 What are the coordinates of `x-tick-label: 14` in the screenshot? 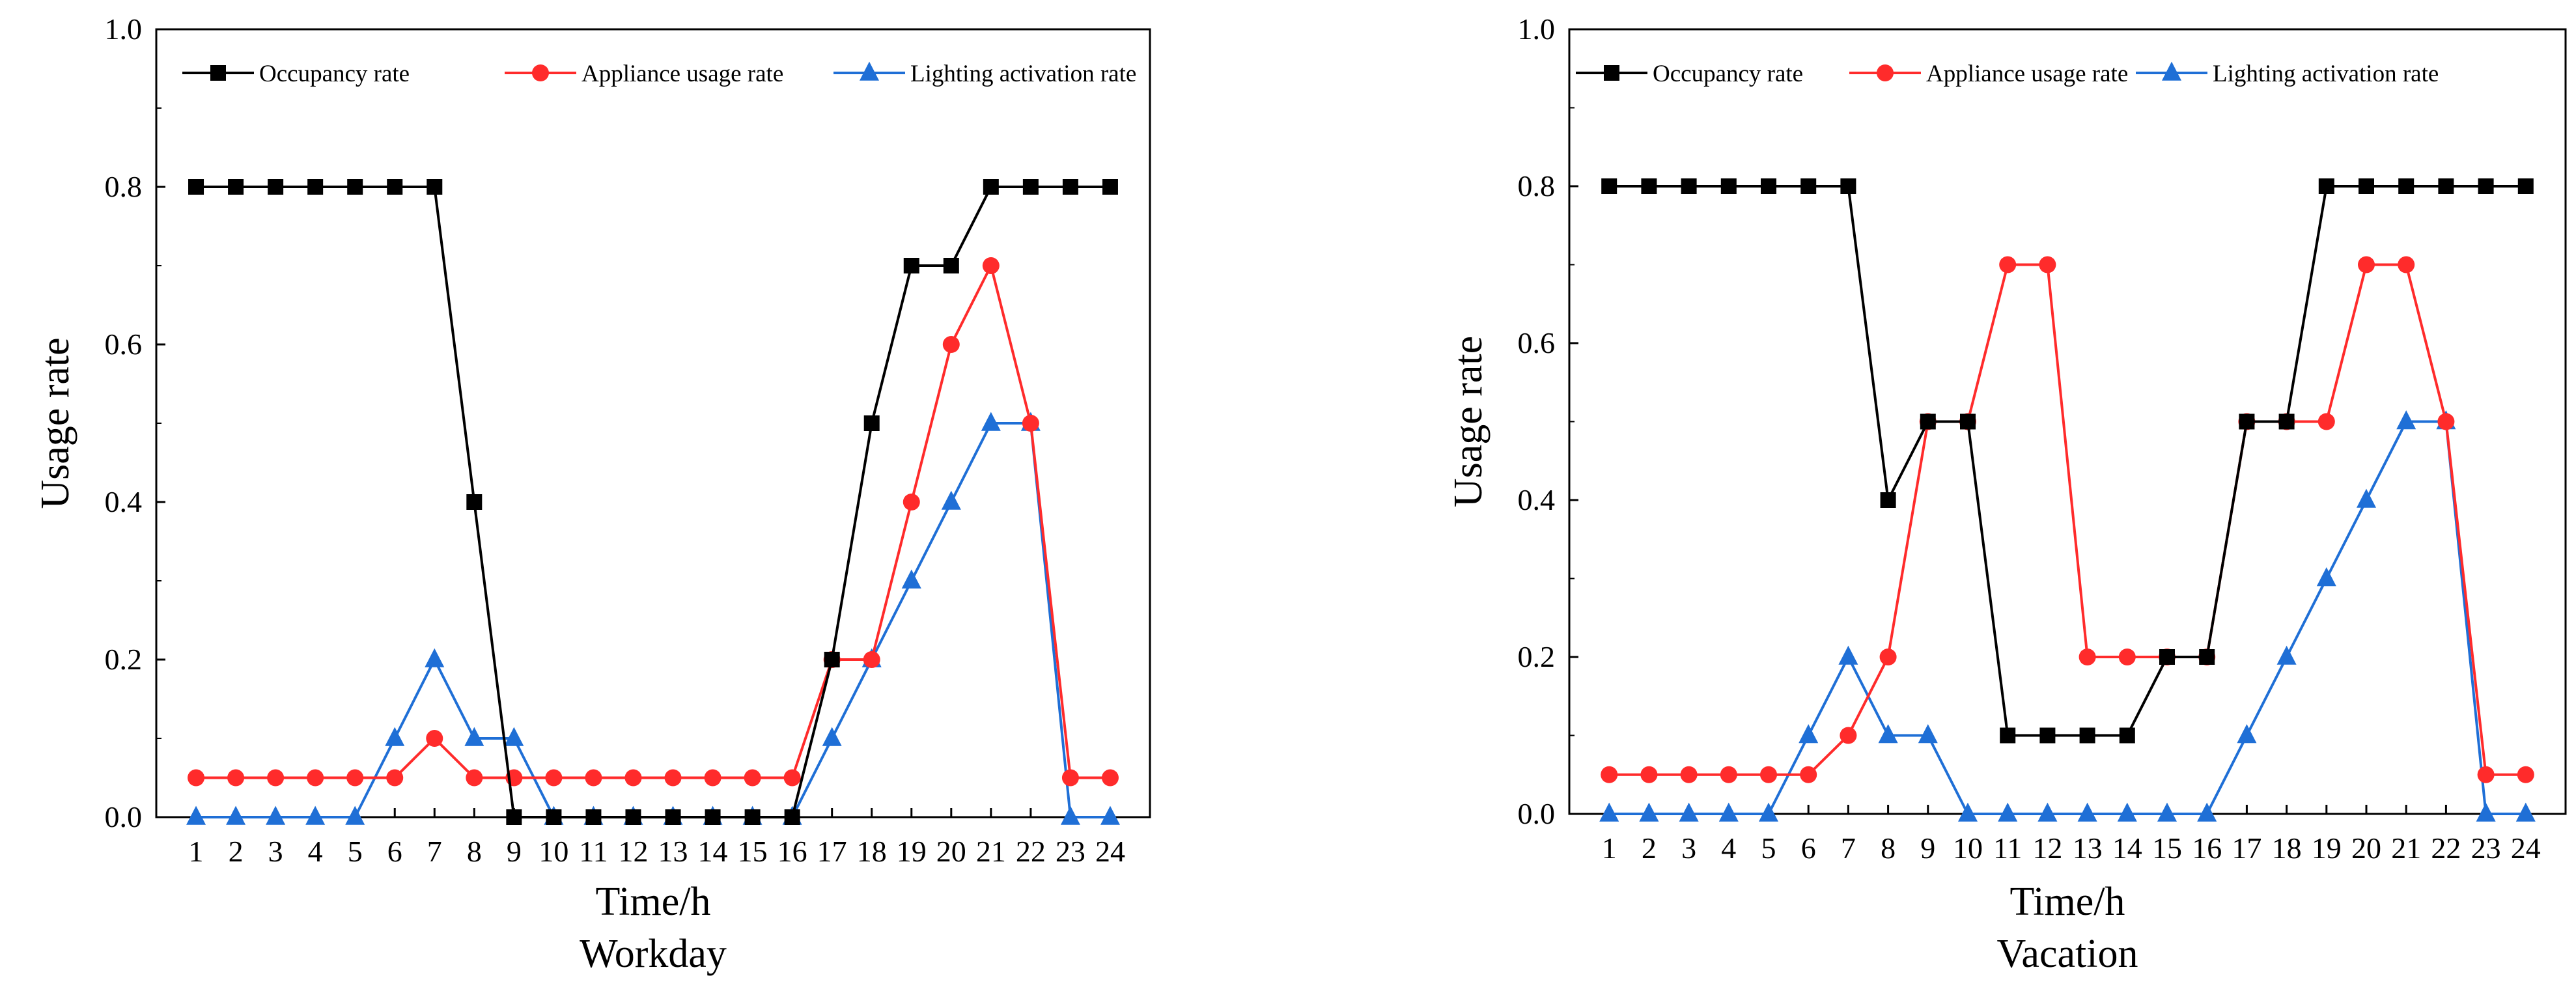 It's located at (713, 851).